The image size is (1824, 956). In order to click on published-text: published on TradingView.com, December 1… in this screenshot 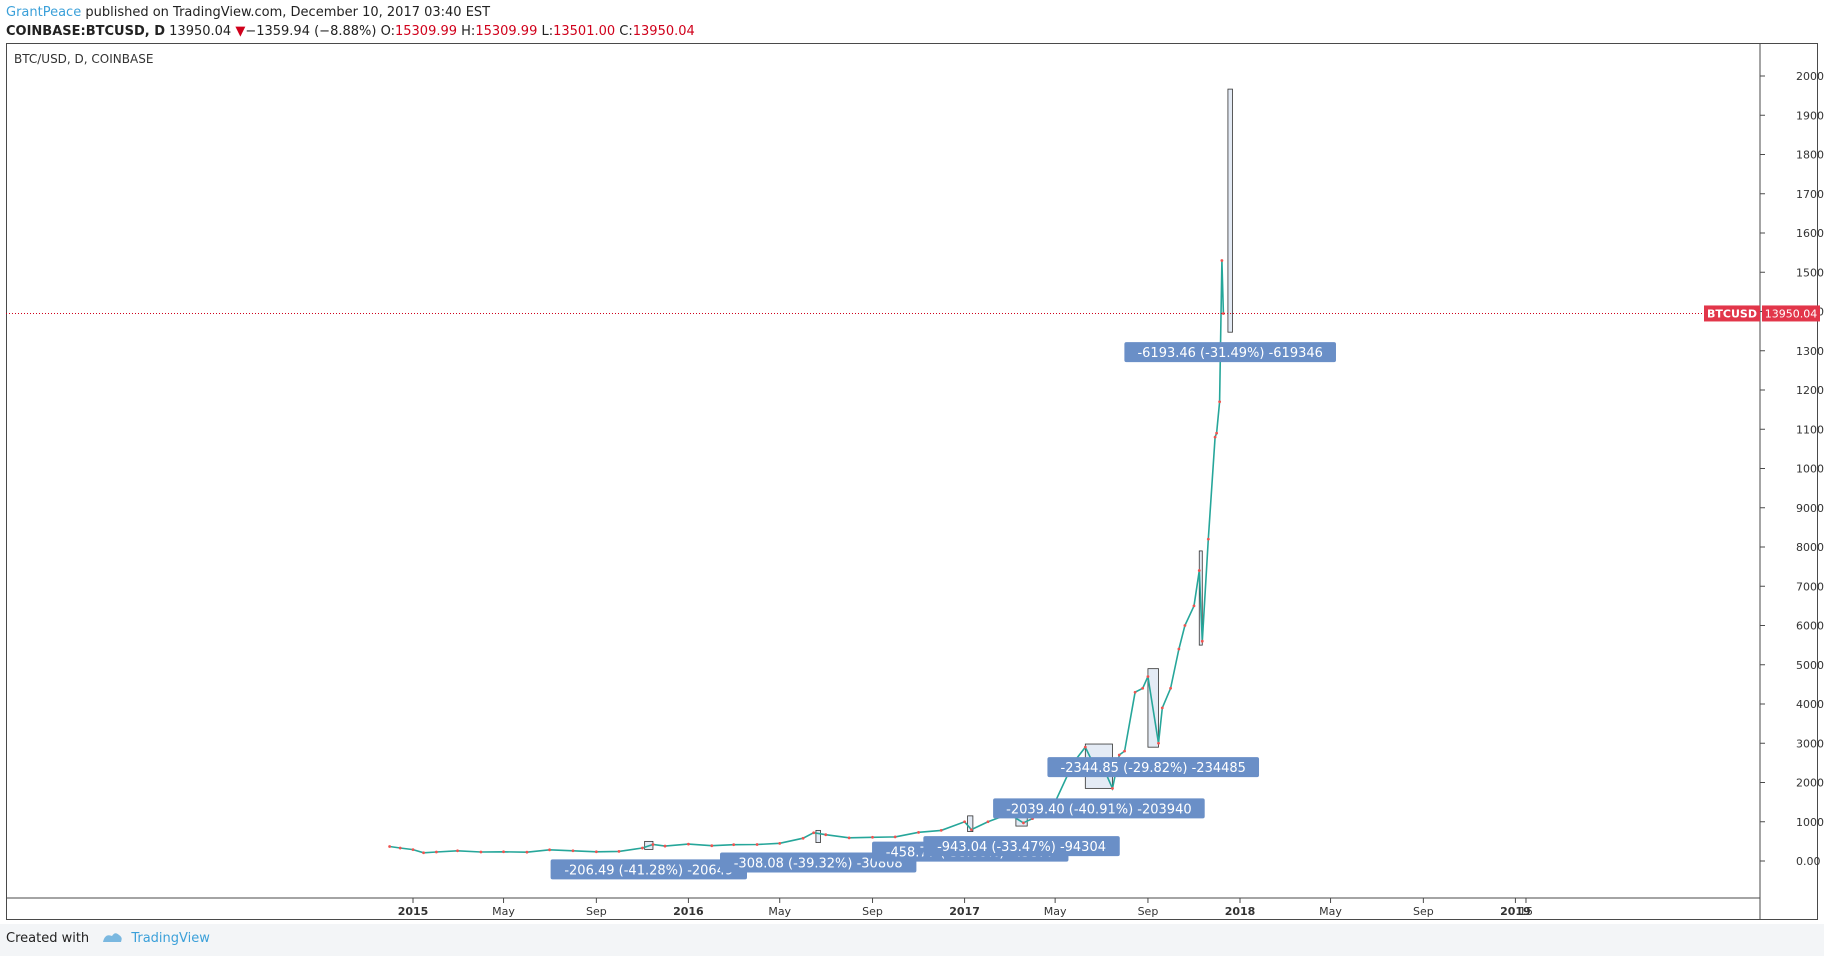, I will do `click(286, 12)`.